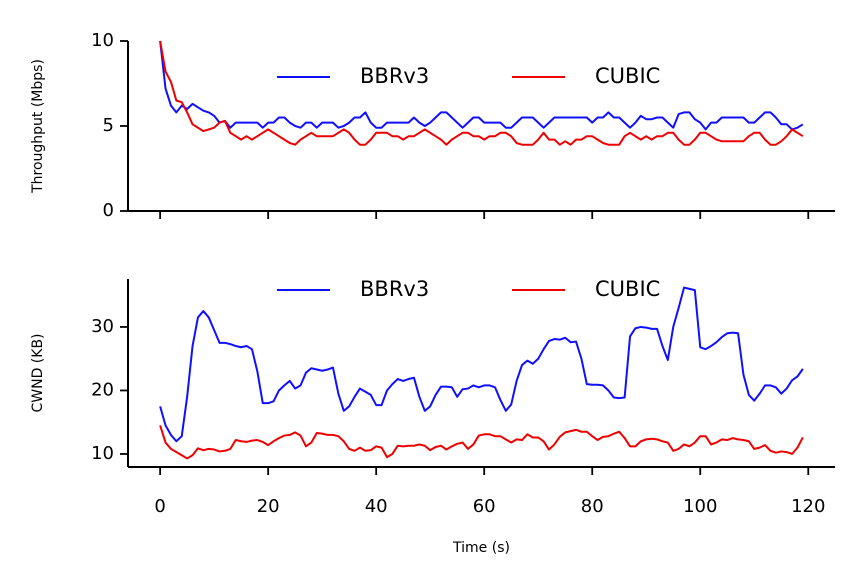  What do you see at coordinates (376, 506) in the screenshot?
I see `x-tick-label: 40` at bounding box center [376, 506].